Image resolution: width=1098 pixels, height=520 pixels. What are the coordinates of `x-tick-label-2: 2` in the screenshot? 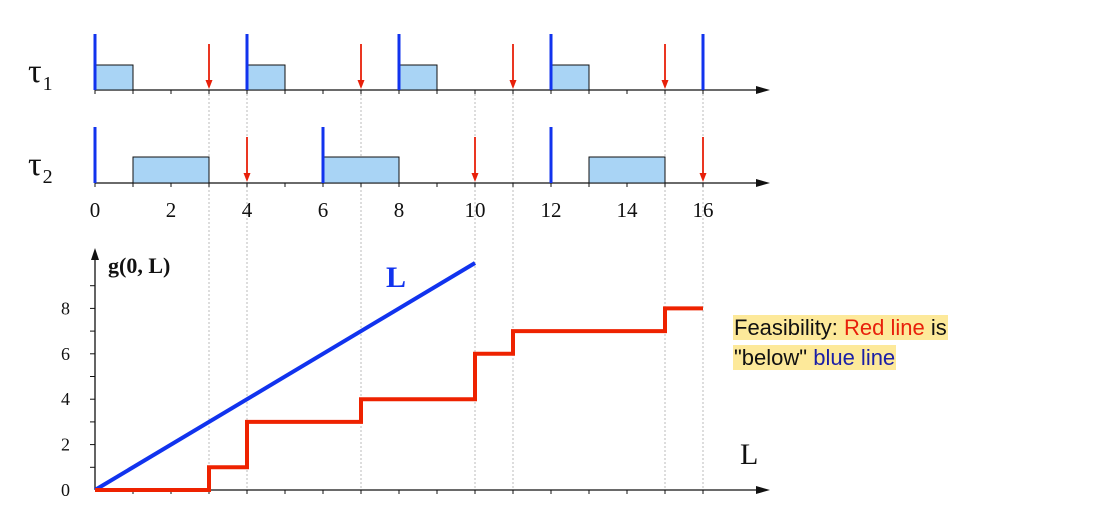 It's located at (171, 210).